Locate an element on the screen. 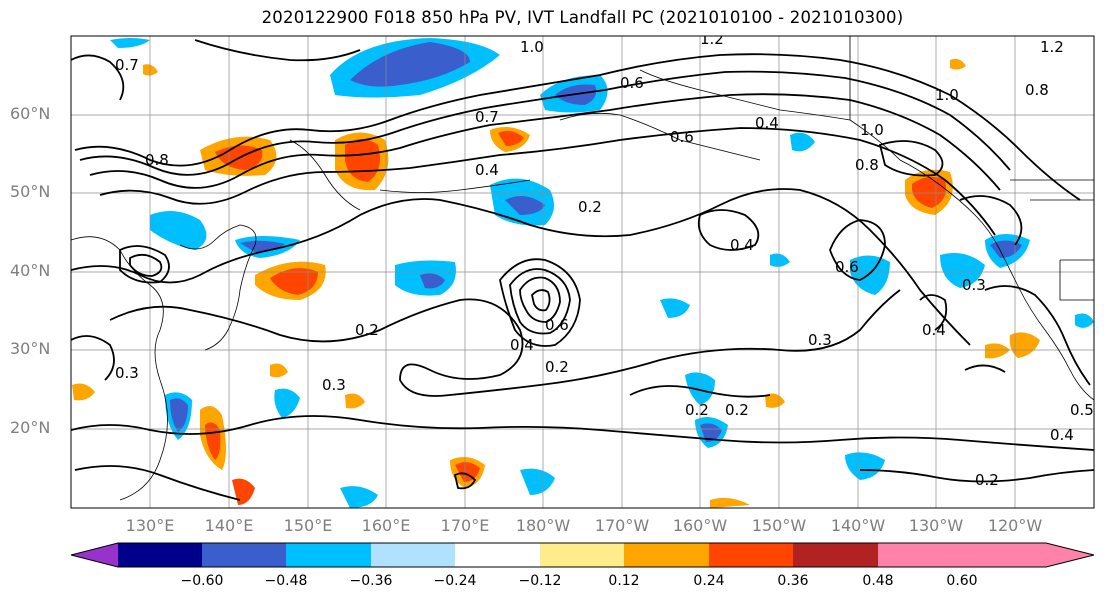 The width and height of the screenshot is (1105, 601). lon-label: 140°W is located at coordinates (858, 525).